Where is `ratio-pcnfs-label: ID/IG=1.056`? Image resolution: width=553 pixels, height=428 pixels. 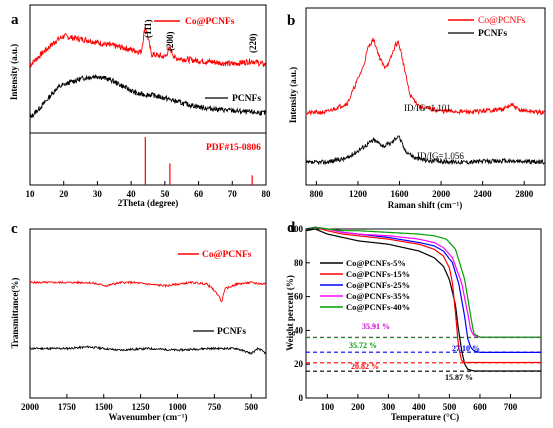 ratio-pcnfs-label: ID/IG=1.056 is located at coordinates (440, 156).